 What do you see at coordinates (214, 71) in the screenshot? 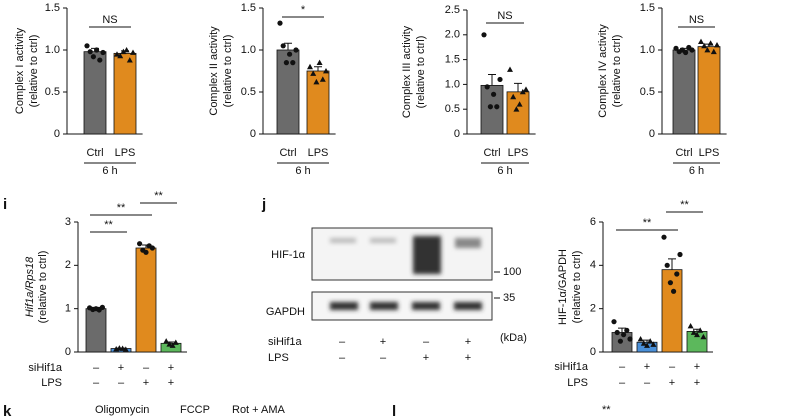
I see `y-axis-label: Complex II activity` at bounding box center [214, 71].